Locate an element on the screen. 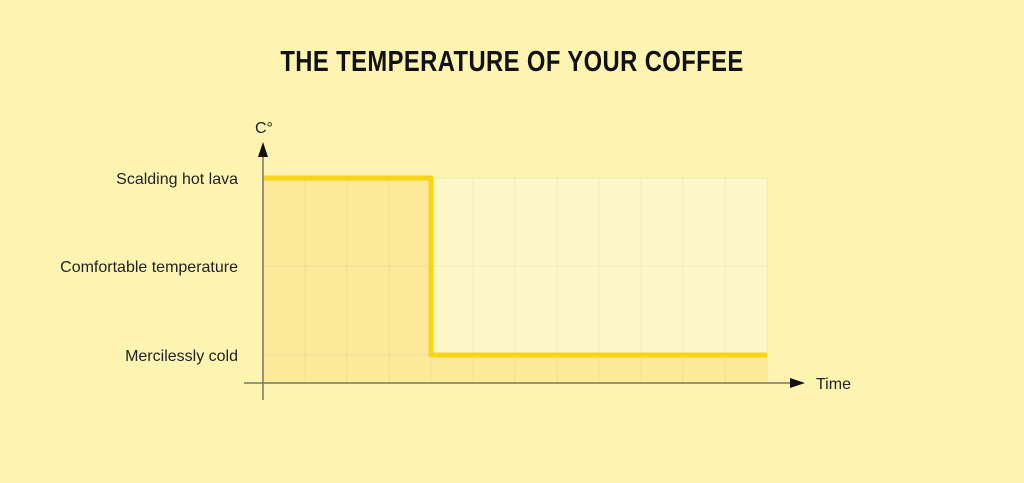  y-tick-label: Mercilessly cold is located at coordinates (181, 356).